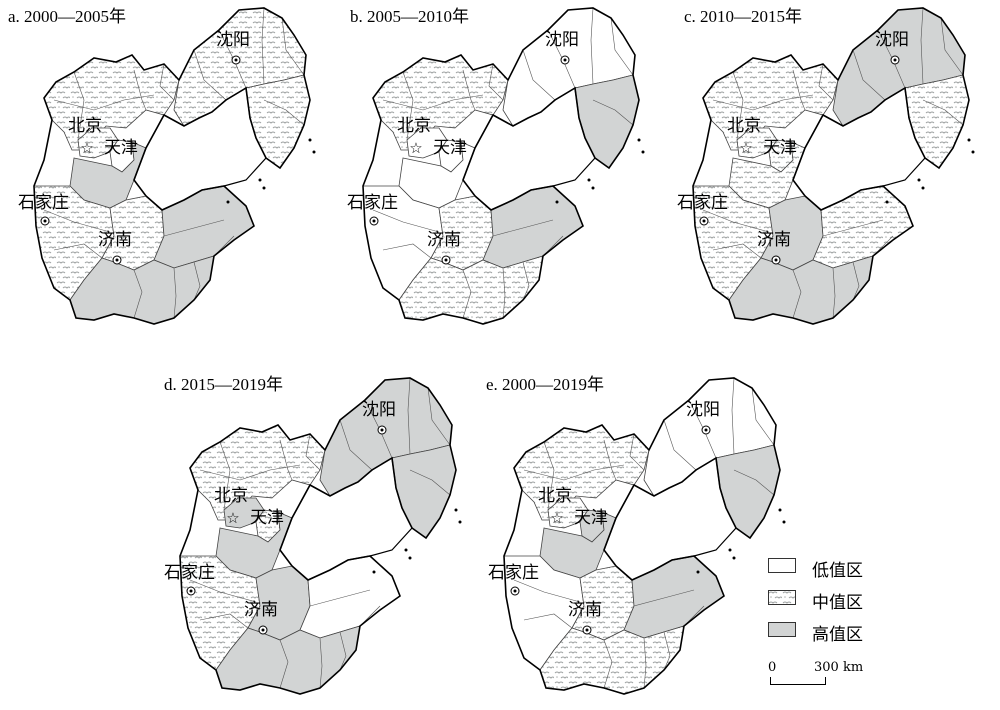  I want to click on legend-swatch-high, so click(782, 629).